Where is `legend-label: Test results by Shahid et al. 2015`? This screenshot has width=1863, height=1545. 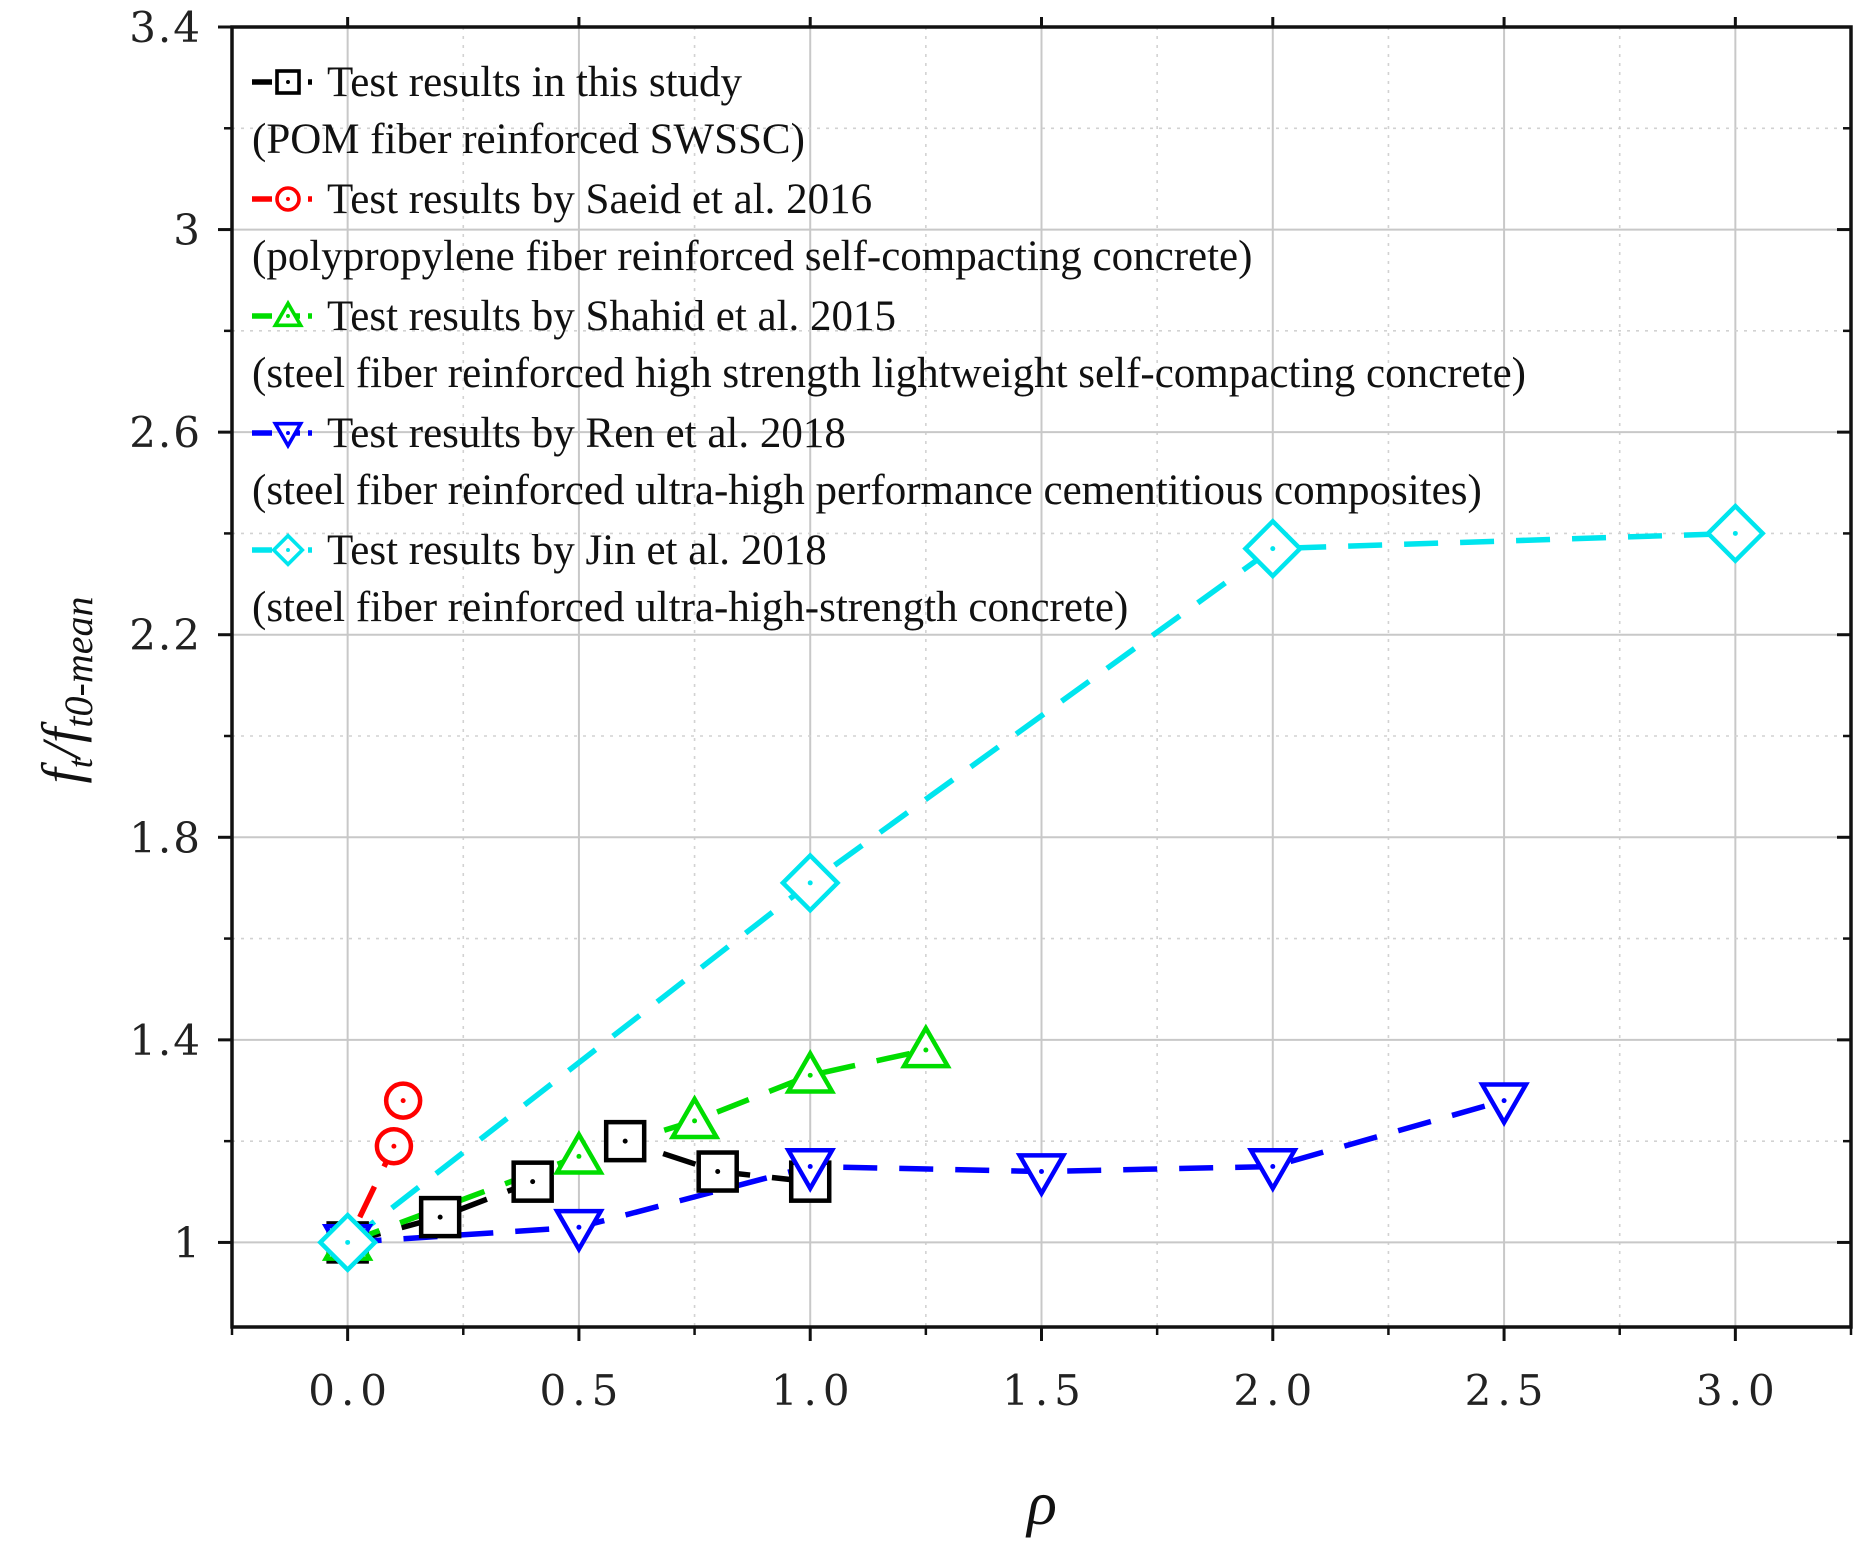
legend-label: Test results by Shahid et al. 2015 is located at coordinates (611, 316).